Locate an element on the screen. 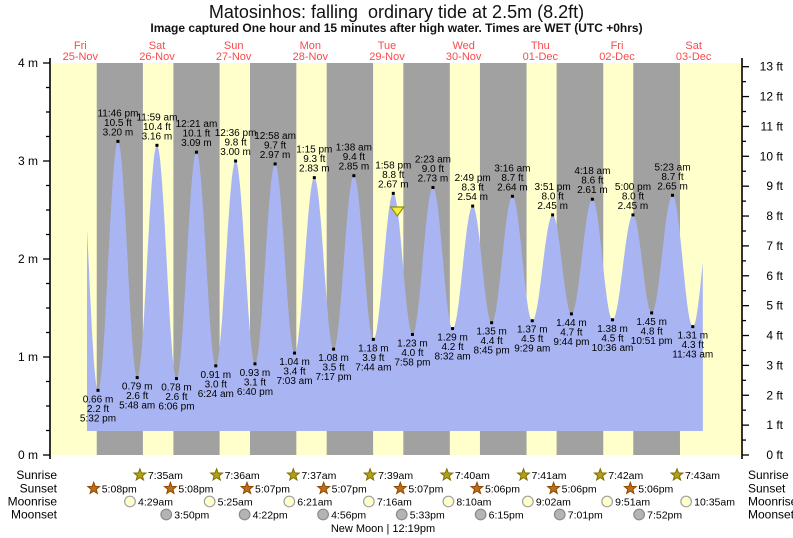 This screenshot has width=793, height=538. moonset-time: 7:52pm is located at coordinates (664, 516).